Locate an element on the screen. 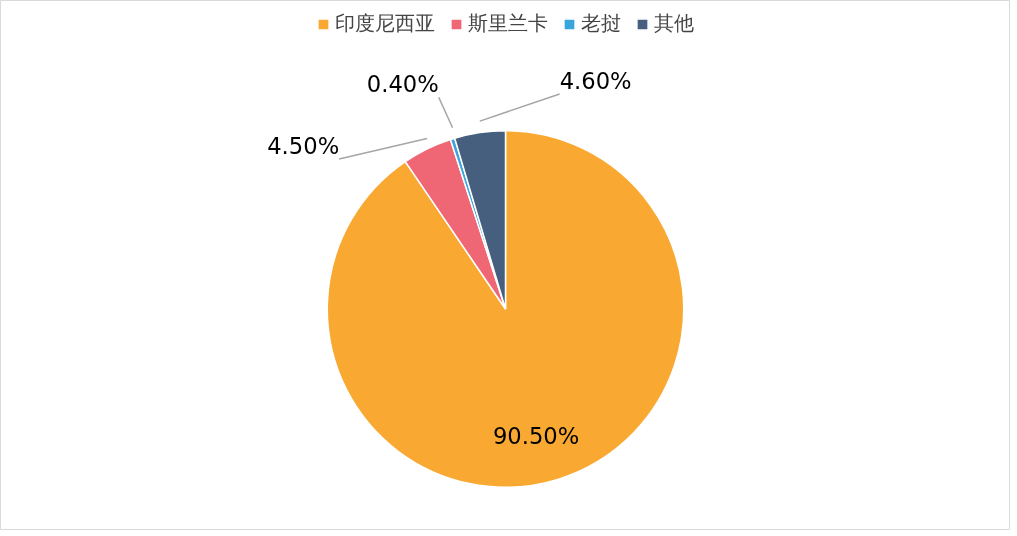  legend-label: 其他 is located at coordinates (674, 23).